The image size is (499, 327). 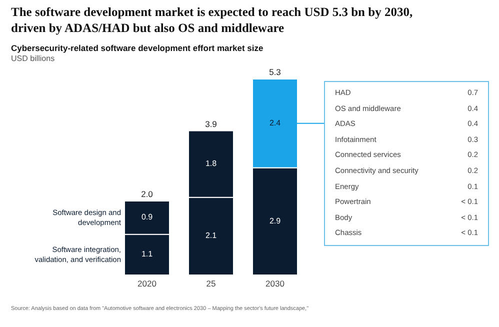 What do you see at coordinates (275, 283) in the screenshot?
I see `x-tick-label: 2030` at bounding box center [275, 283].